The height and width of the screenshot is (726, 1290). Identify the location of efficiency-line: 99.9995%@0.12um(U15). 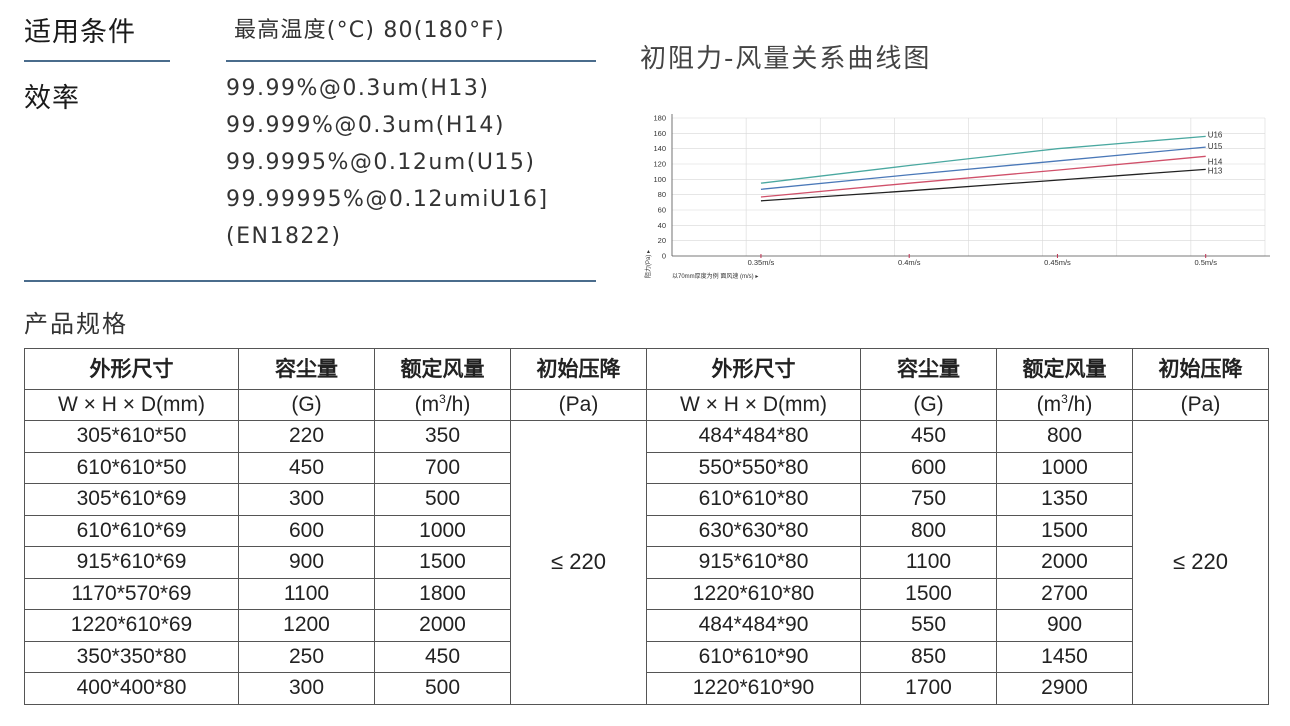
(381, 162).